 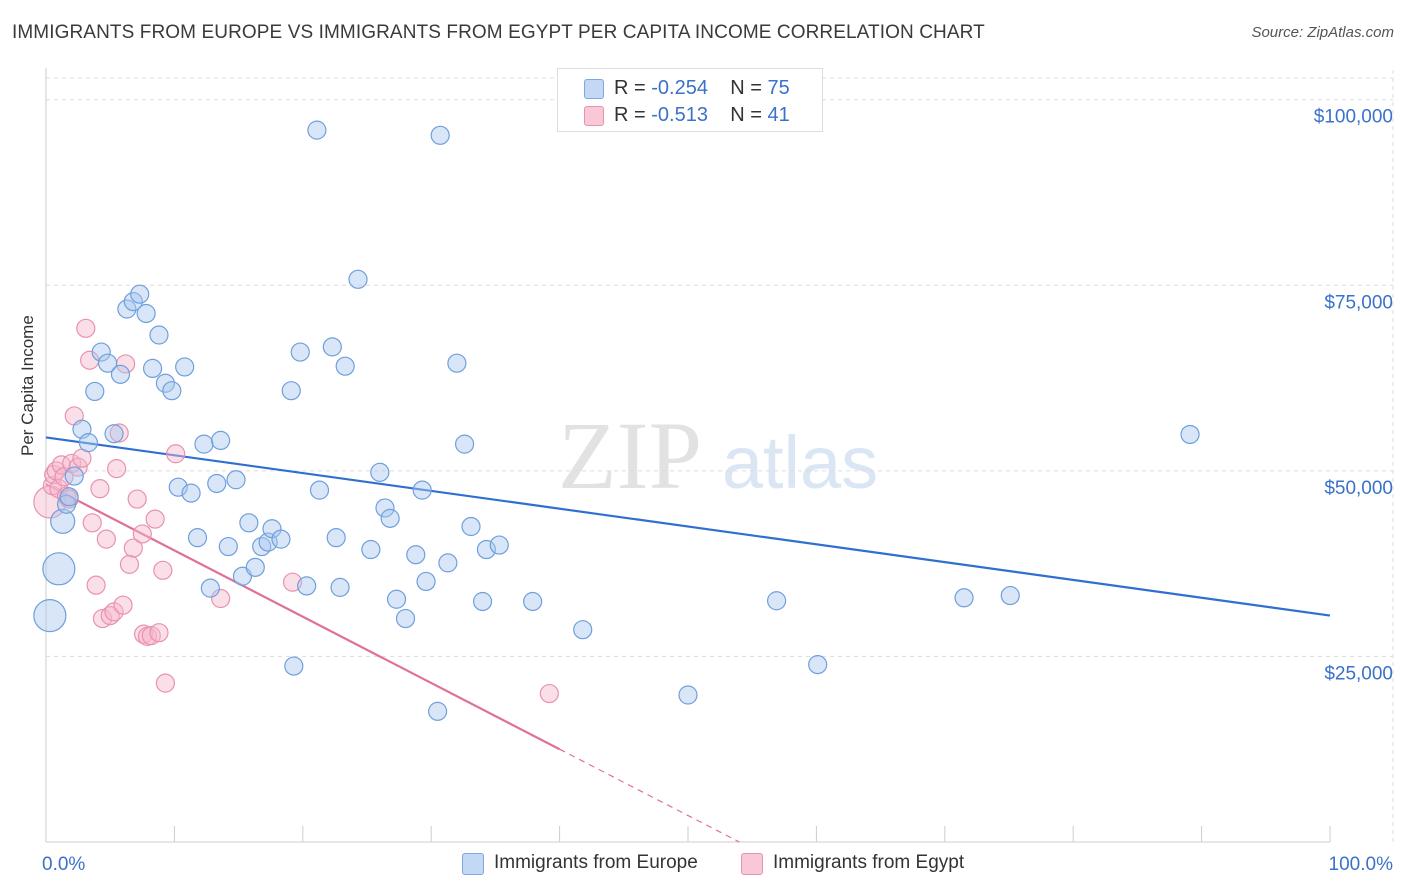 I want to click on egypt-n-value: 41, so click(x=778, y=115).